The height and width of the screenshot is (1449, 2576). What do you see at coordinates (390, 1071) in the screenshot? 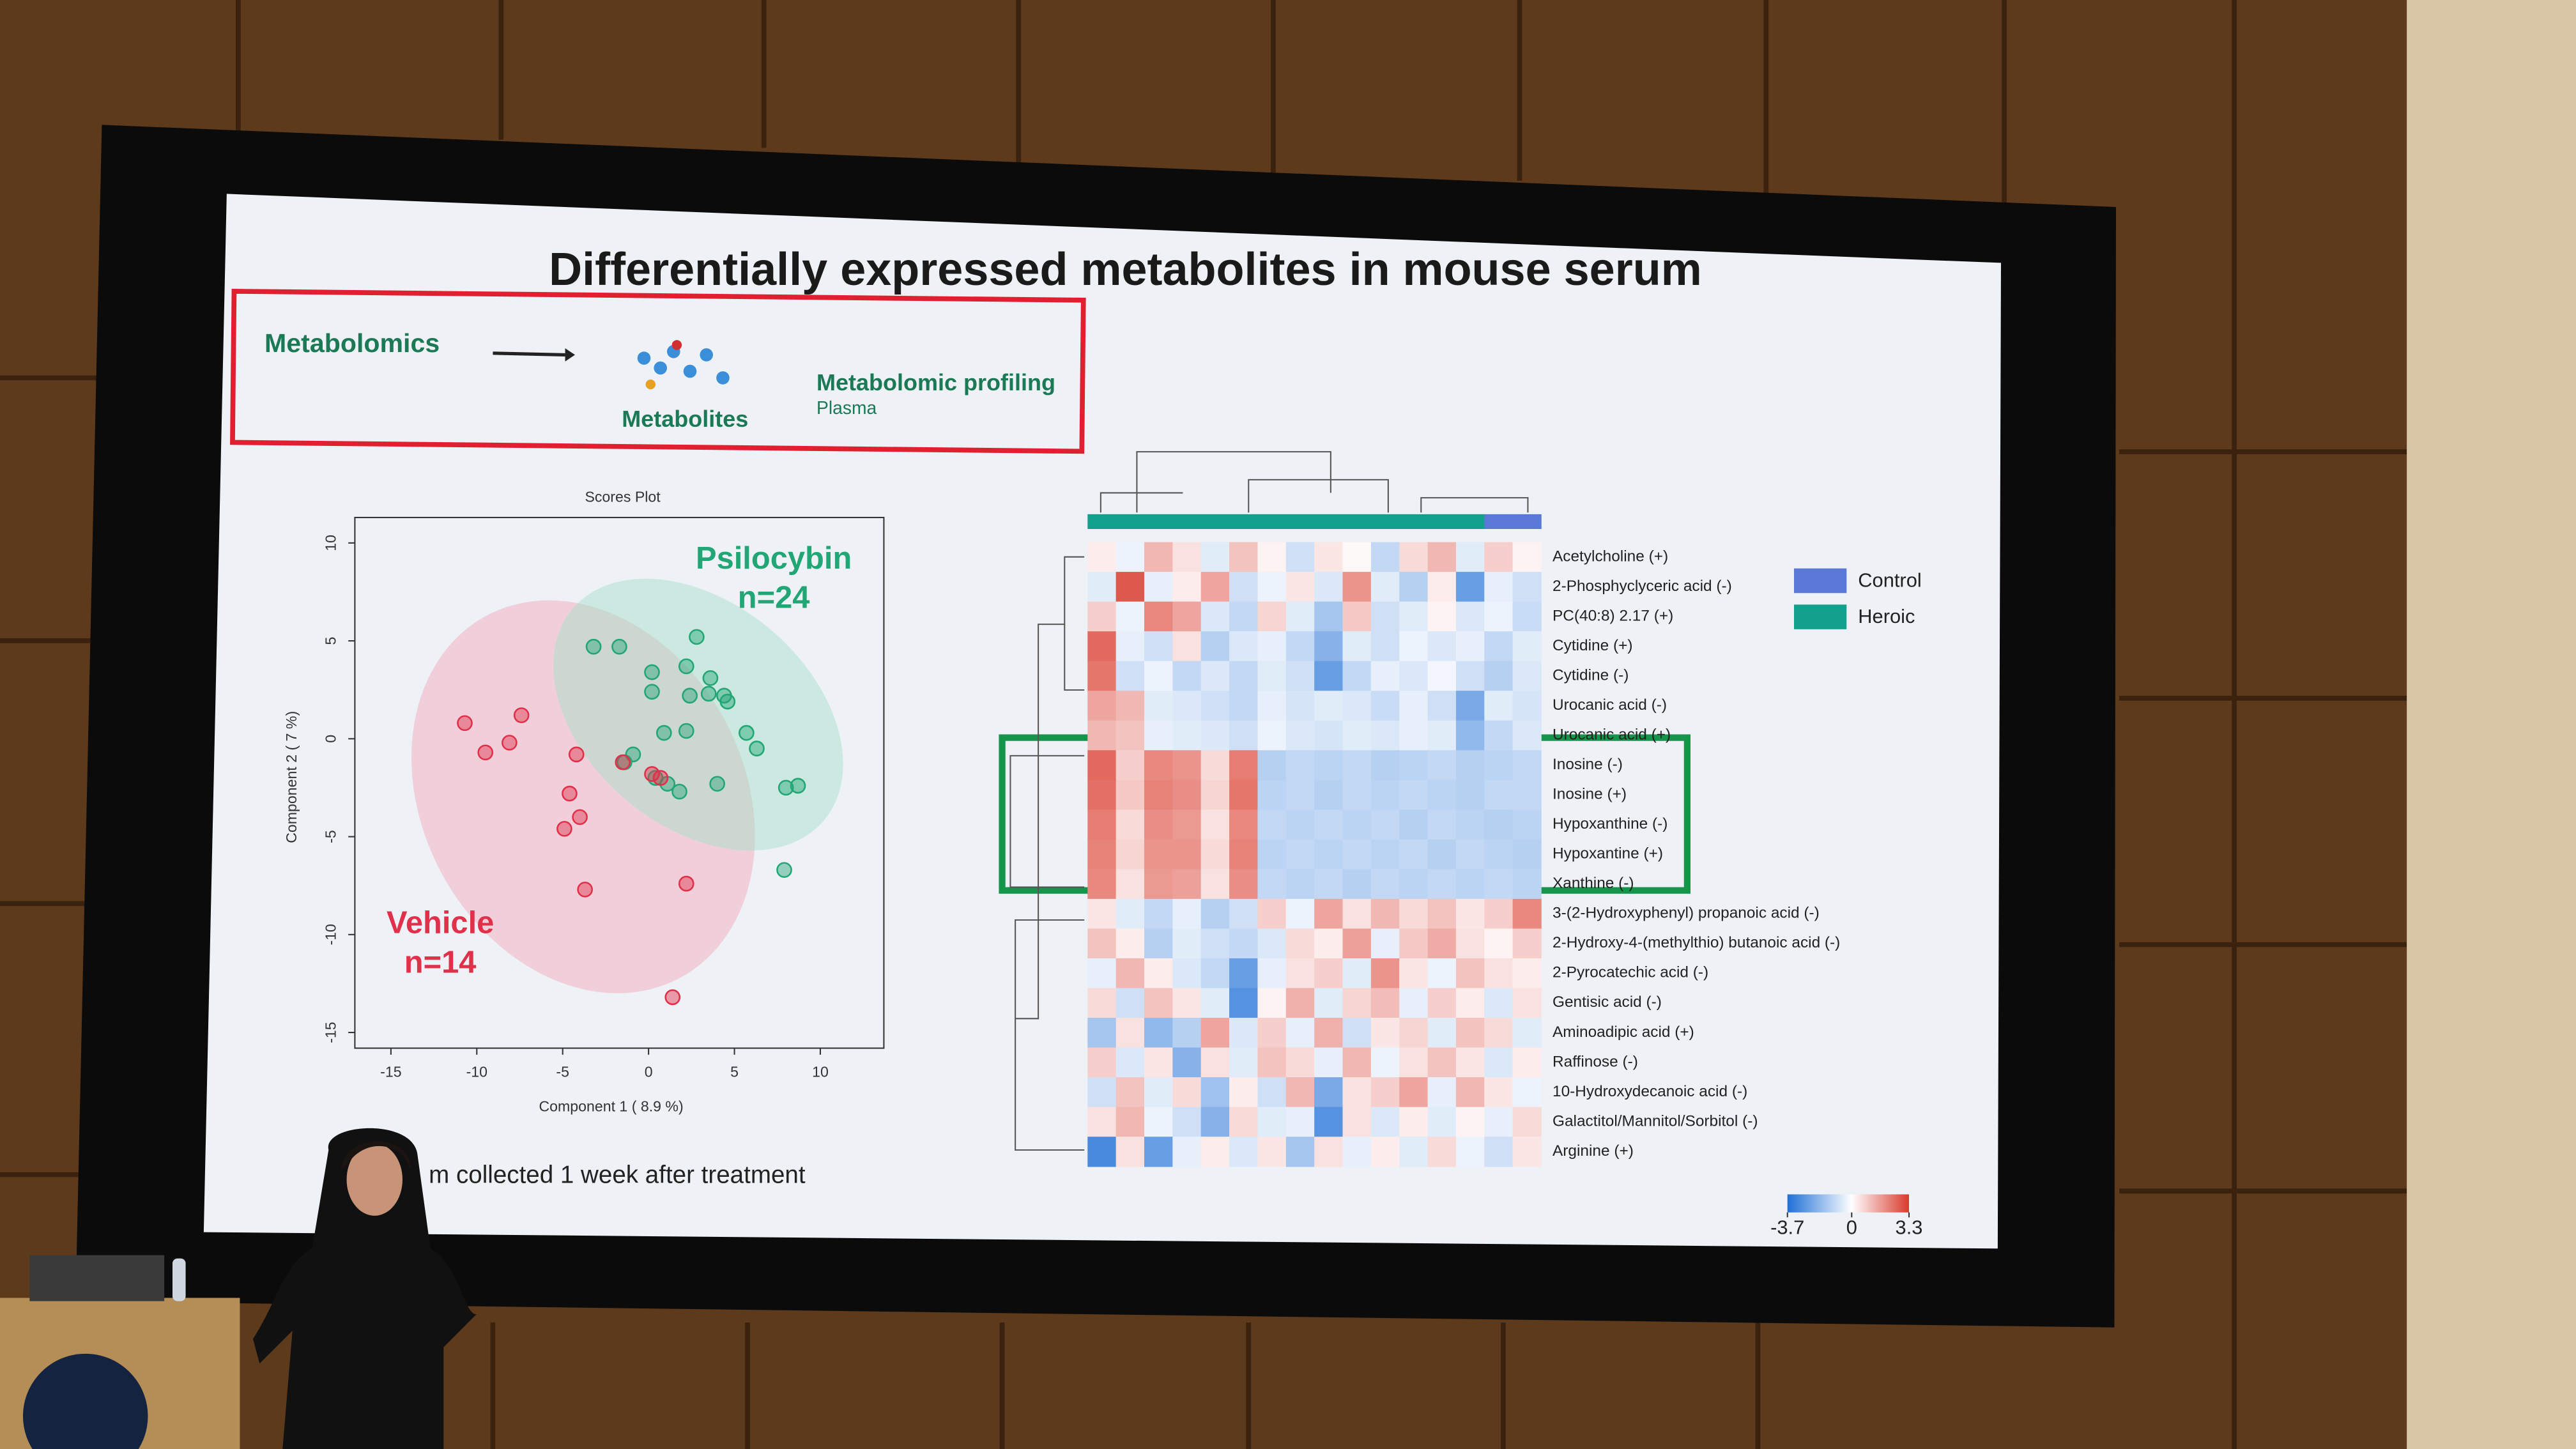
I see `x-tick-label: -15` at bounding box center [390, 1071].